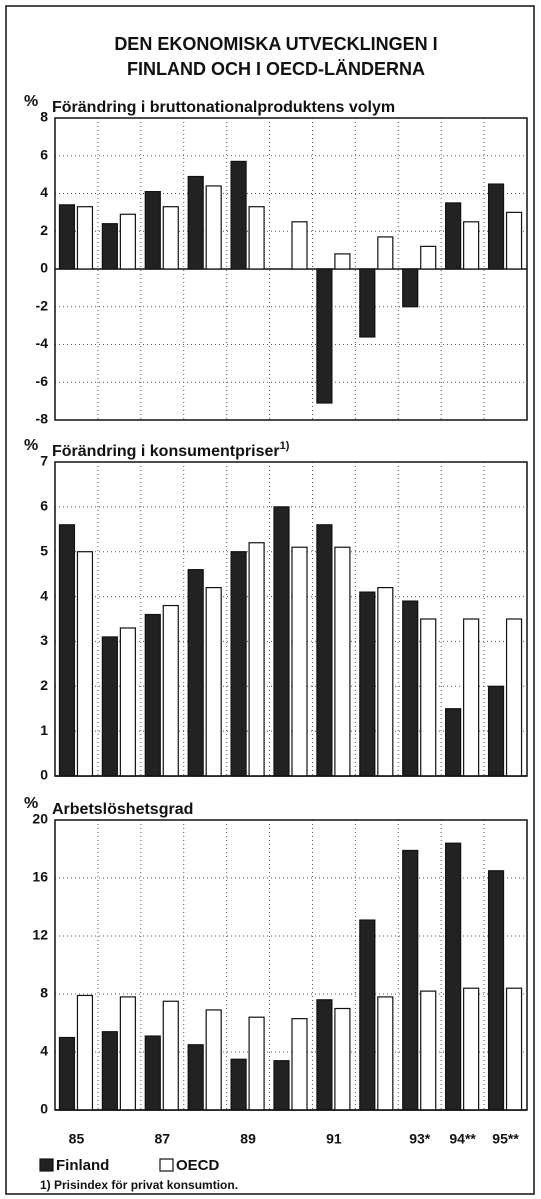  Describe the element at coordinates (122, 809) in the screenshot. I see `panel-title: Arbetslöshetsgrad` at that location.